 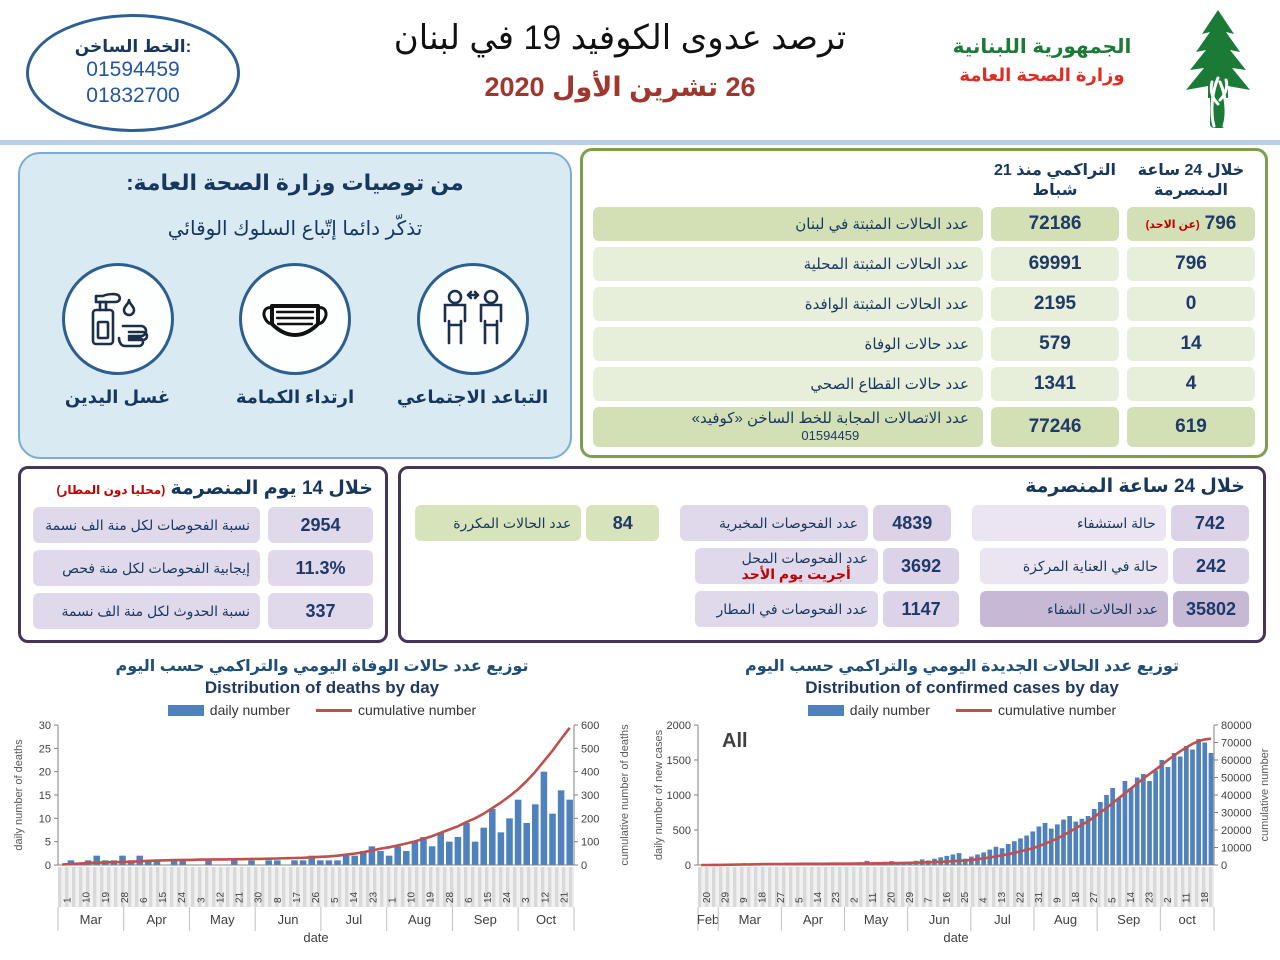 What do you see at coordinates (117, 397) in the screenshot?
I see `recommendation-label: غسل اليدين` at bounding box center [117, 397].